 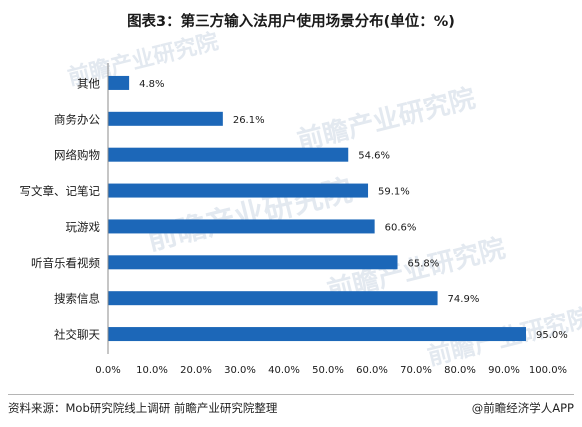 What do you see at coordinates (77, 299) in the screenshot?
I see `category-label: 搜索信息` at bounding box center [77, 299].